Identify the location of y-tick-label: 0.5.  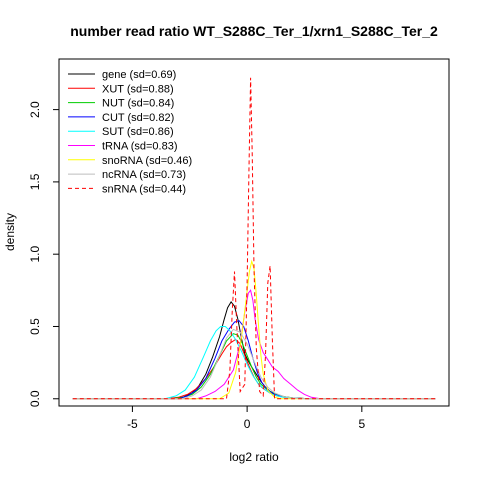
(35, 326).